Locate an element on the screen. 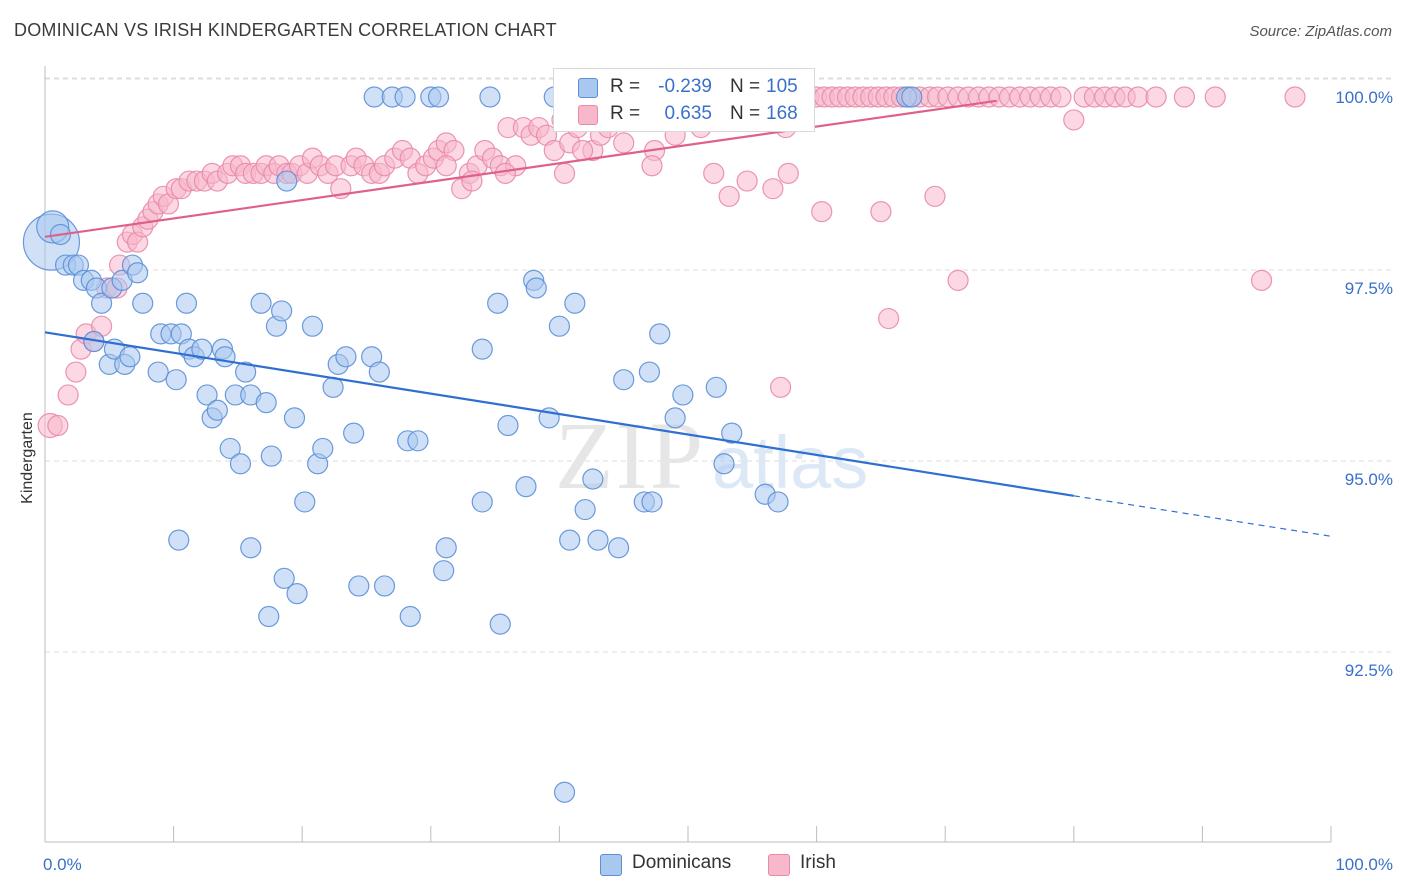  dominican-trend-extension is located at coordinates (1202, 516).